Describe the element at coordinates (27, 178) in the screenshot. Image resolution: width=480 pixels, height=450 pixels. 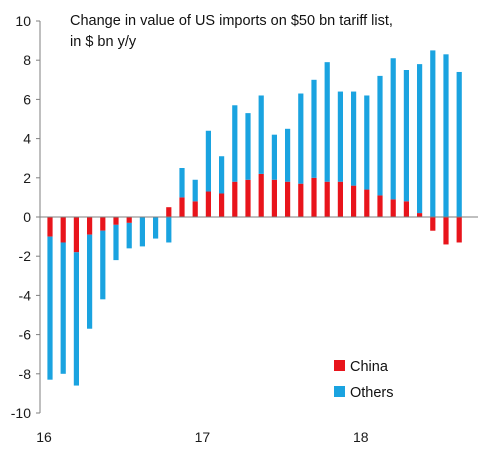
I see `y-tick-label-2: 2` at that location.